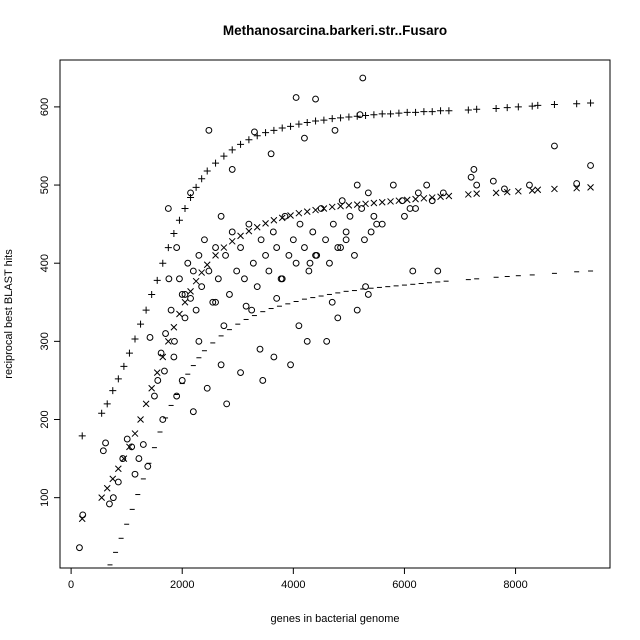 This screenshot has height=640, width=640. What do you see at coordinates (334, 619) in the screenshot?
I see `x-axis-title: genes in bacterial genome` at bounding box center [334, 619].